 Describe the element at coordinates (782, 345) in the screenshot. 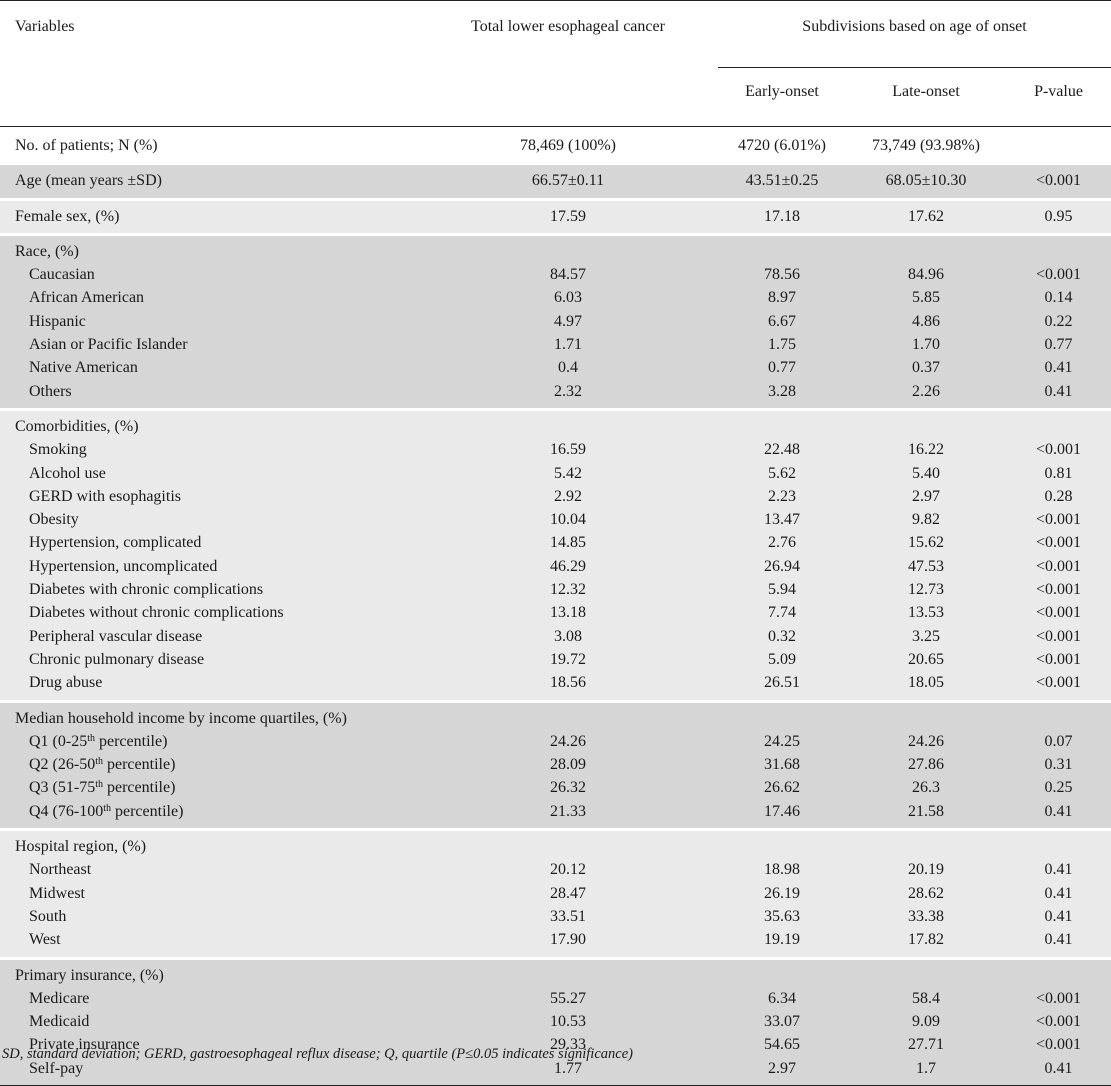

I see `cell-early-onset: 1.75` at that location.